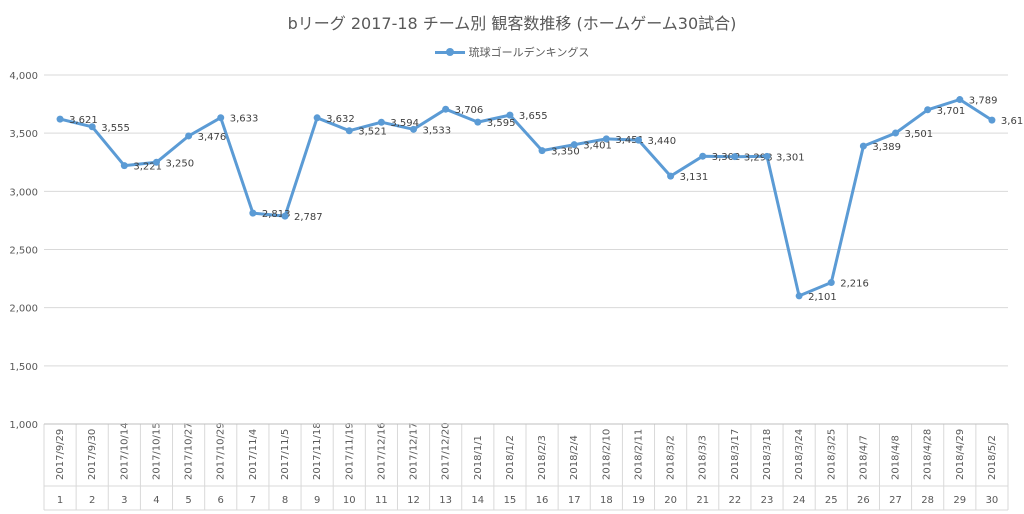 The width and height of the screenshot is (1024, 514). I want to click on x-tick-label-date: 2017/11/5, so click(285, 454).